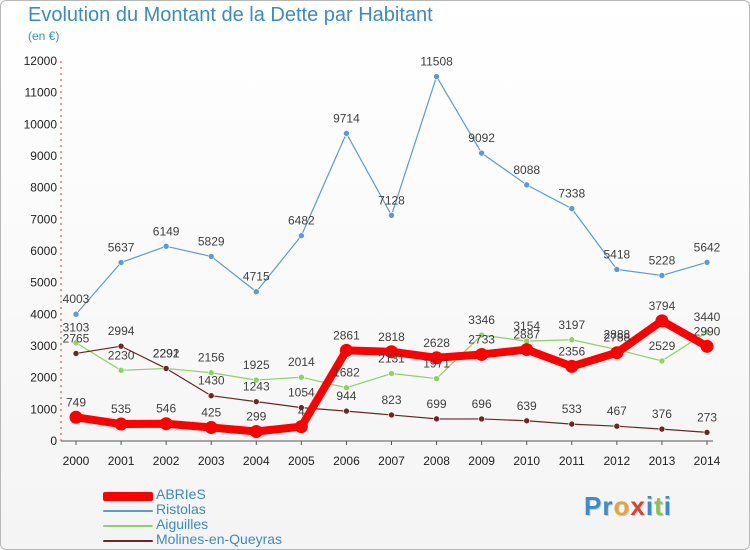  Describe the element at coordinates (256, 417) in the screenshot. I see `data-label: 299` at that location.